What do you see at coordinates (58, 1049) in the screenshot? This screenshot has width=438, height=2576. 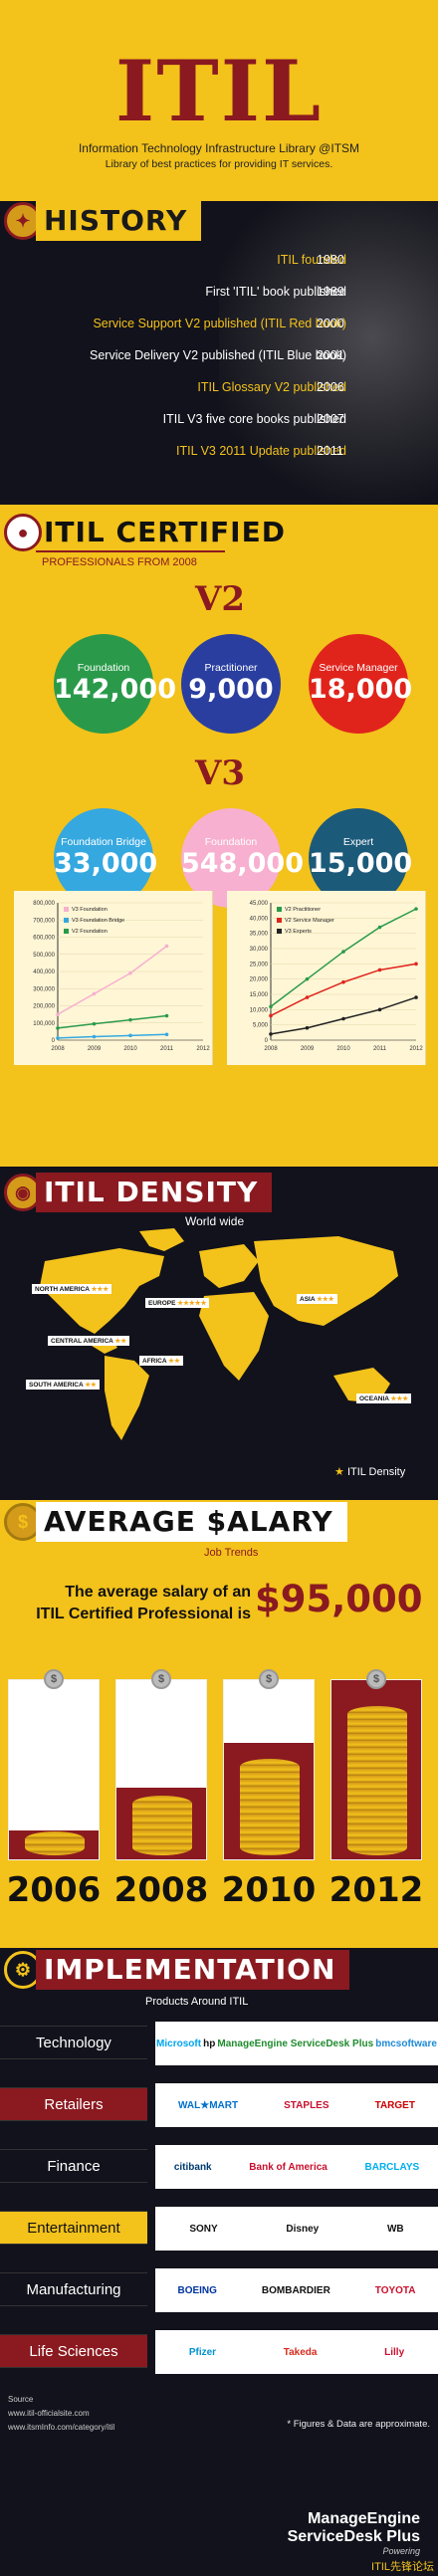 I see `x-tick-label: 2008` at bounding box center [58, 1049].